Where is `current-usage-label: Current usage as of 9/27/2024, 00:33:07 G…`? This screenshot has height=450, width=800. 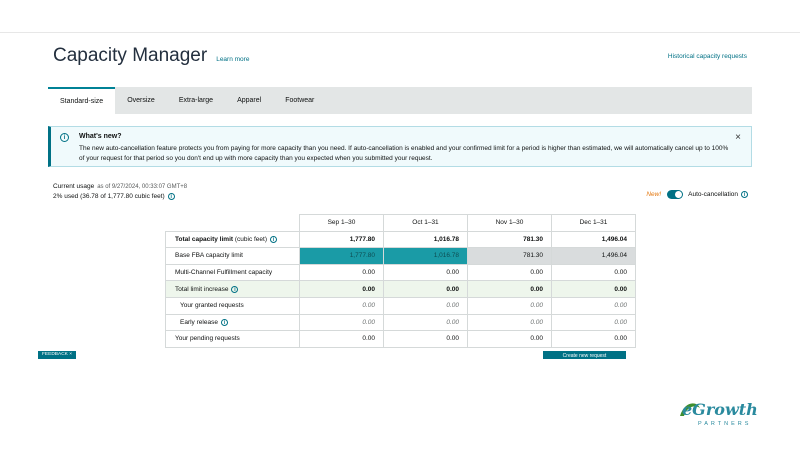 current-usage-label: Current usage as of 9/27/2024, 00:33:07 G… is located at coordinates (120, 186).